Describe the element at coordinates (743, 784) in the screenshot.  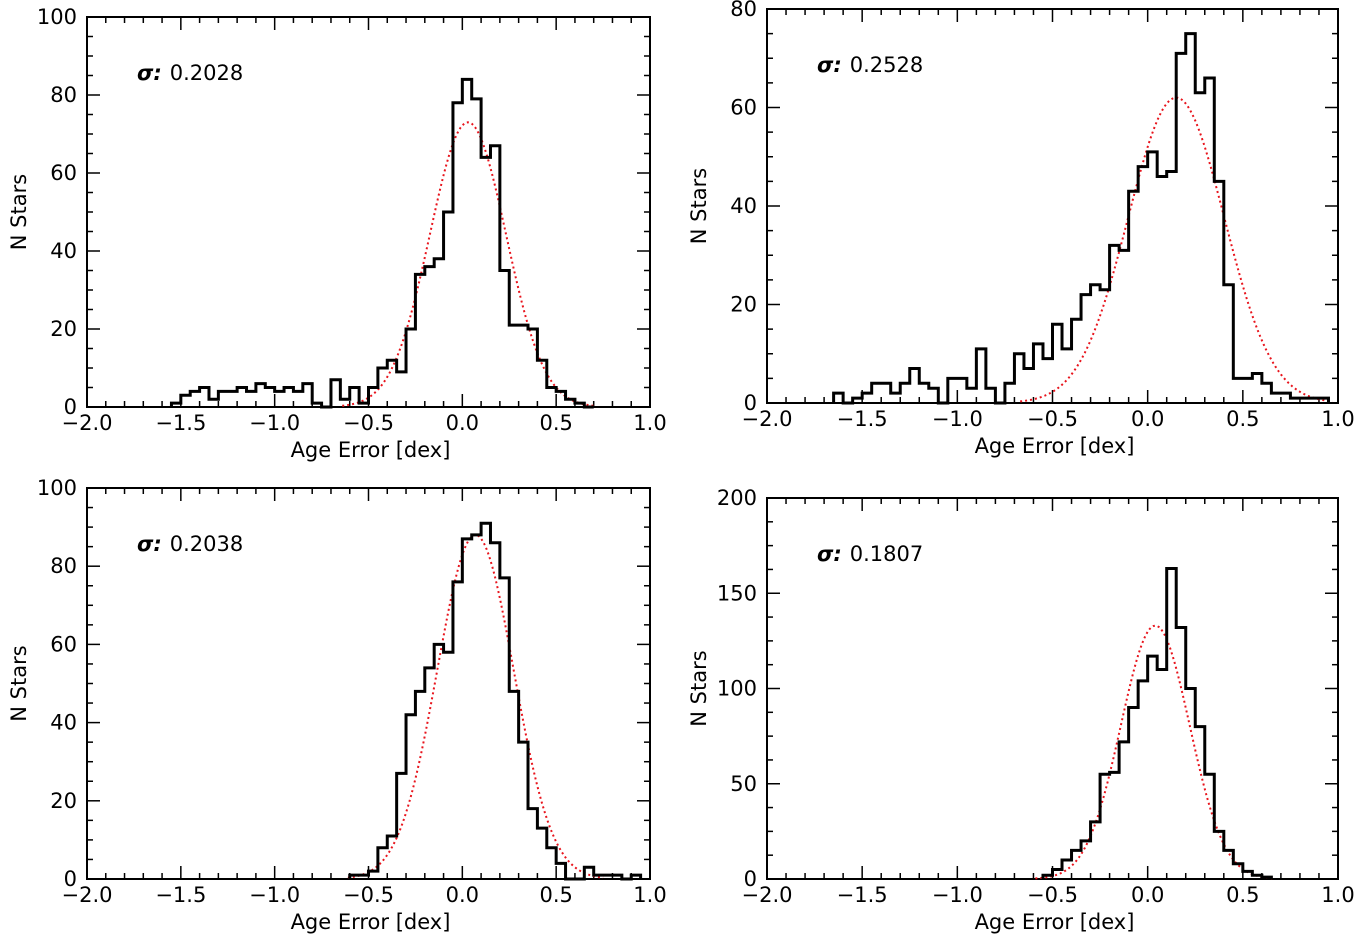
I see `y-tick-label: 50` at that location.